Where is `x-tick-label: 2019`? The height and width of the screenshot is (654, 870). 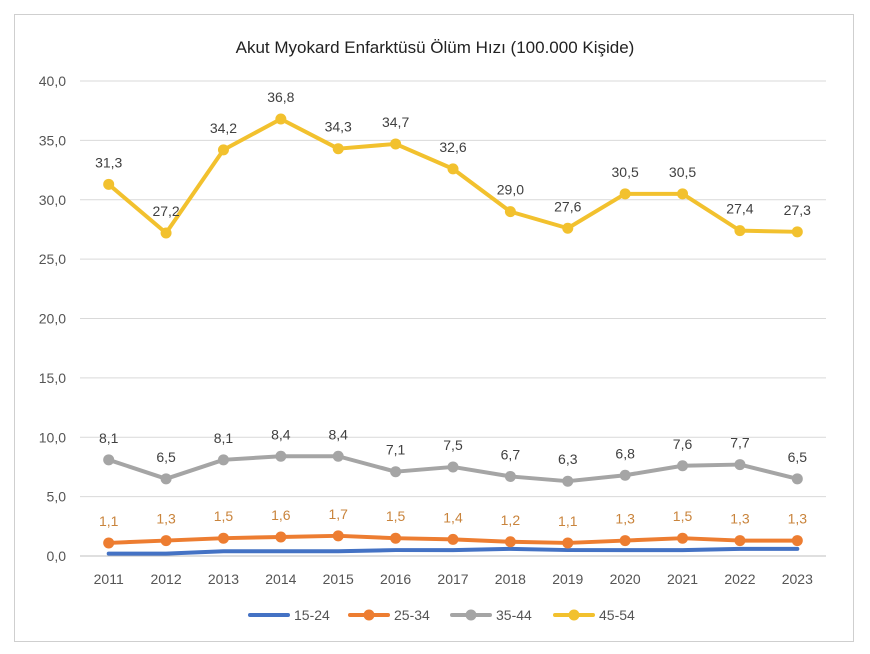
x-tick-label: 2019 is located at coordinates (567, 579).